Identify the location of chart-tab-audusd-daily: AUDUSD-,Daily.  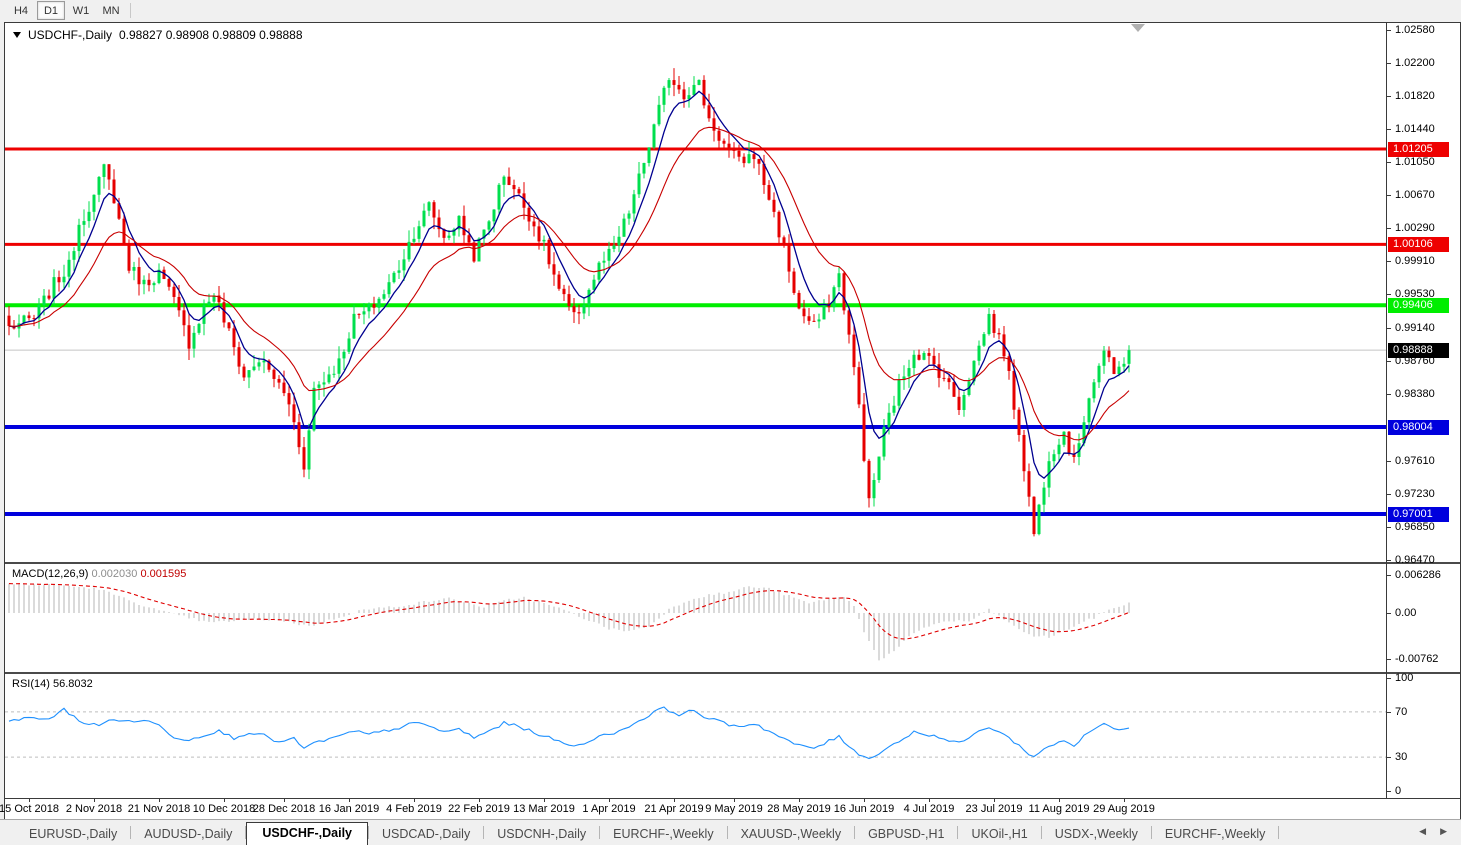
(188, 834).